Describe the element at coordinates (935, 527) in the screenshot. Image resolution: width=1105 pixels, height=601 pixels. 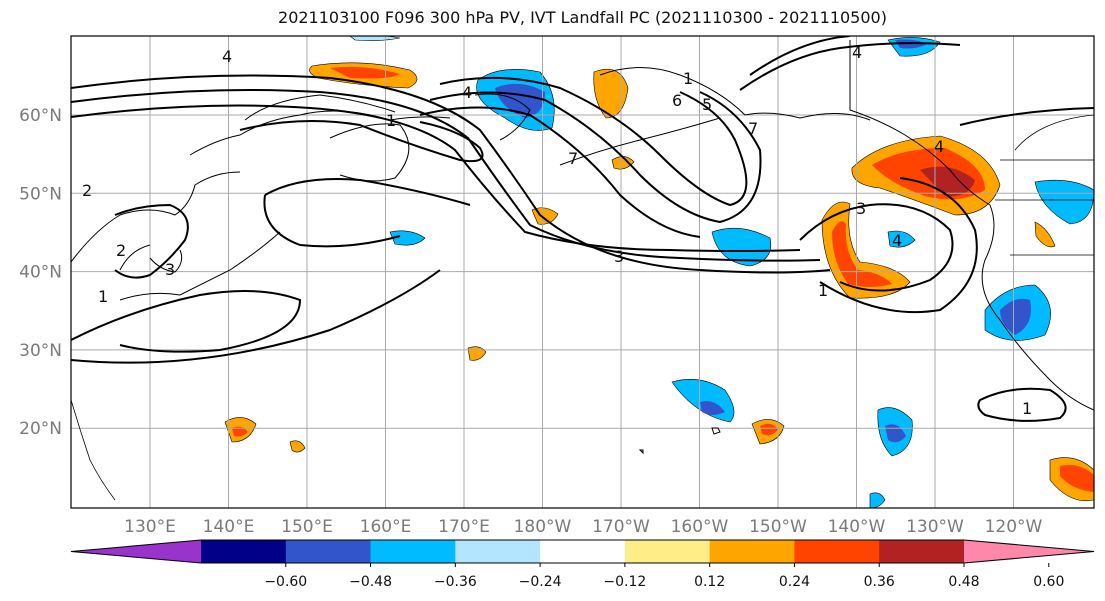
I see `longitude-label: 130°W` at that location.